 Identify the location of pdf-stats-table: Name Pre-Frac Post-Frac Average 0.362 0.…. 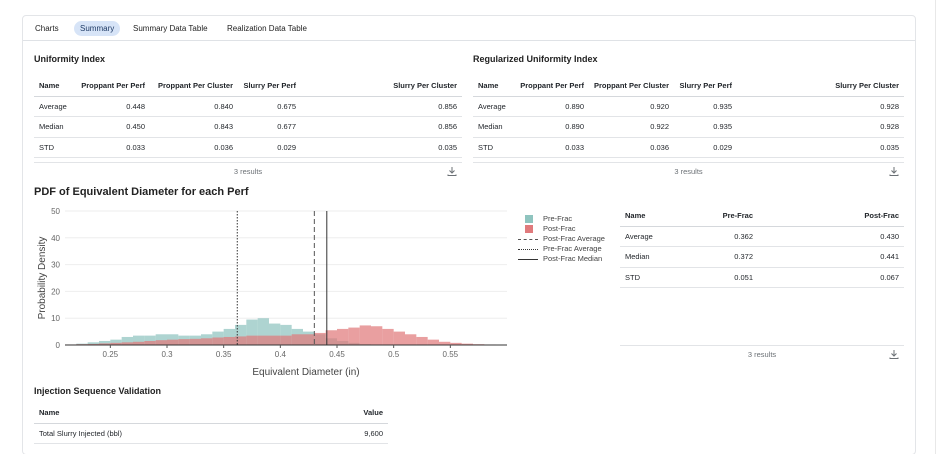
(762, 247).